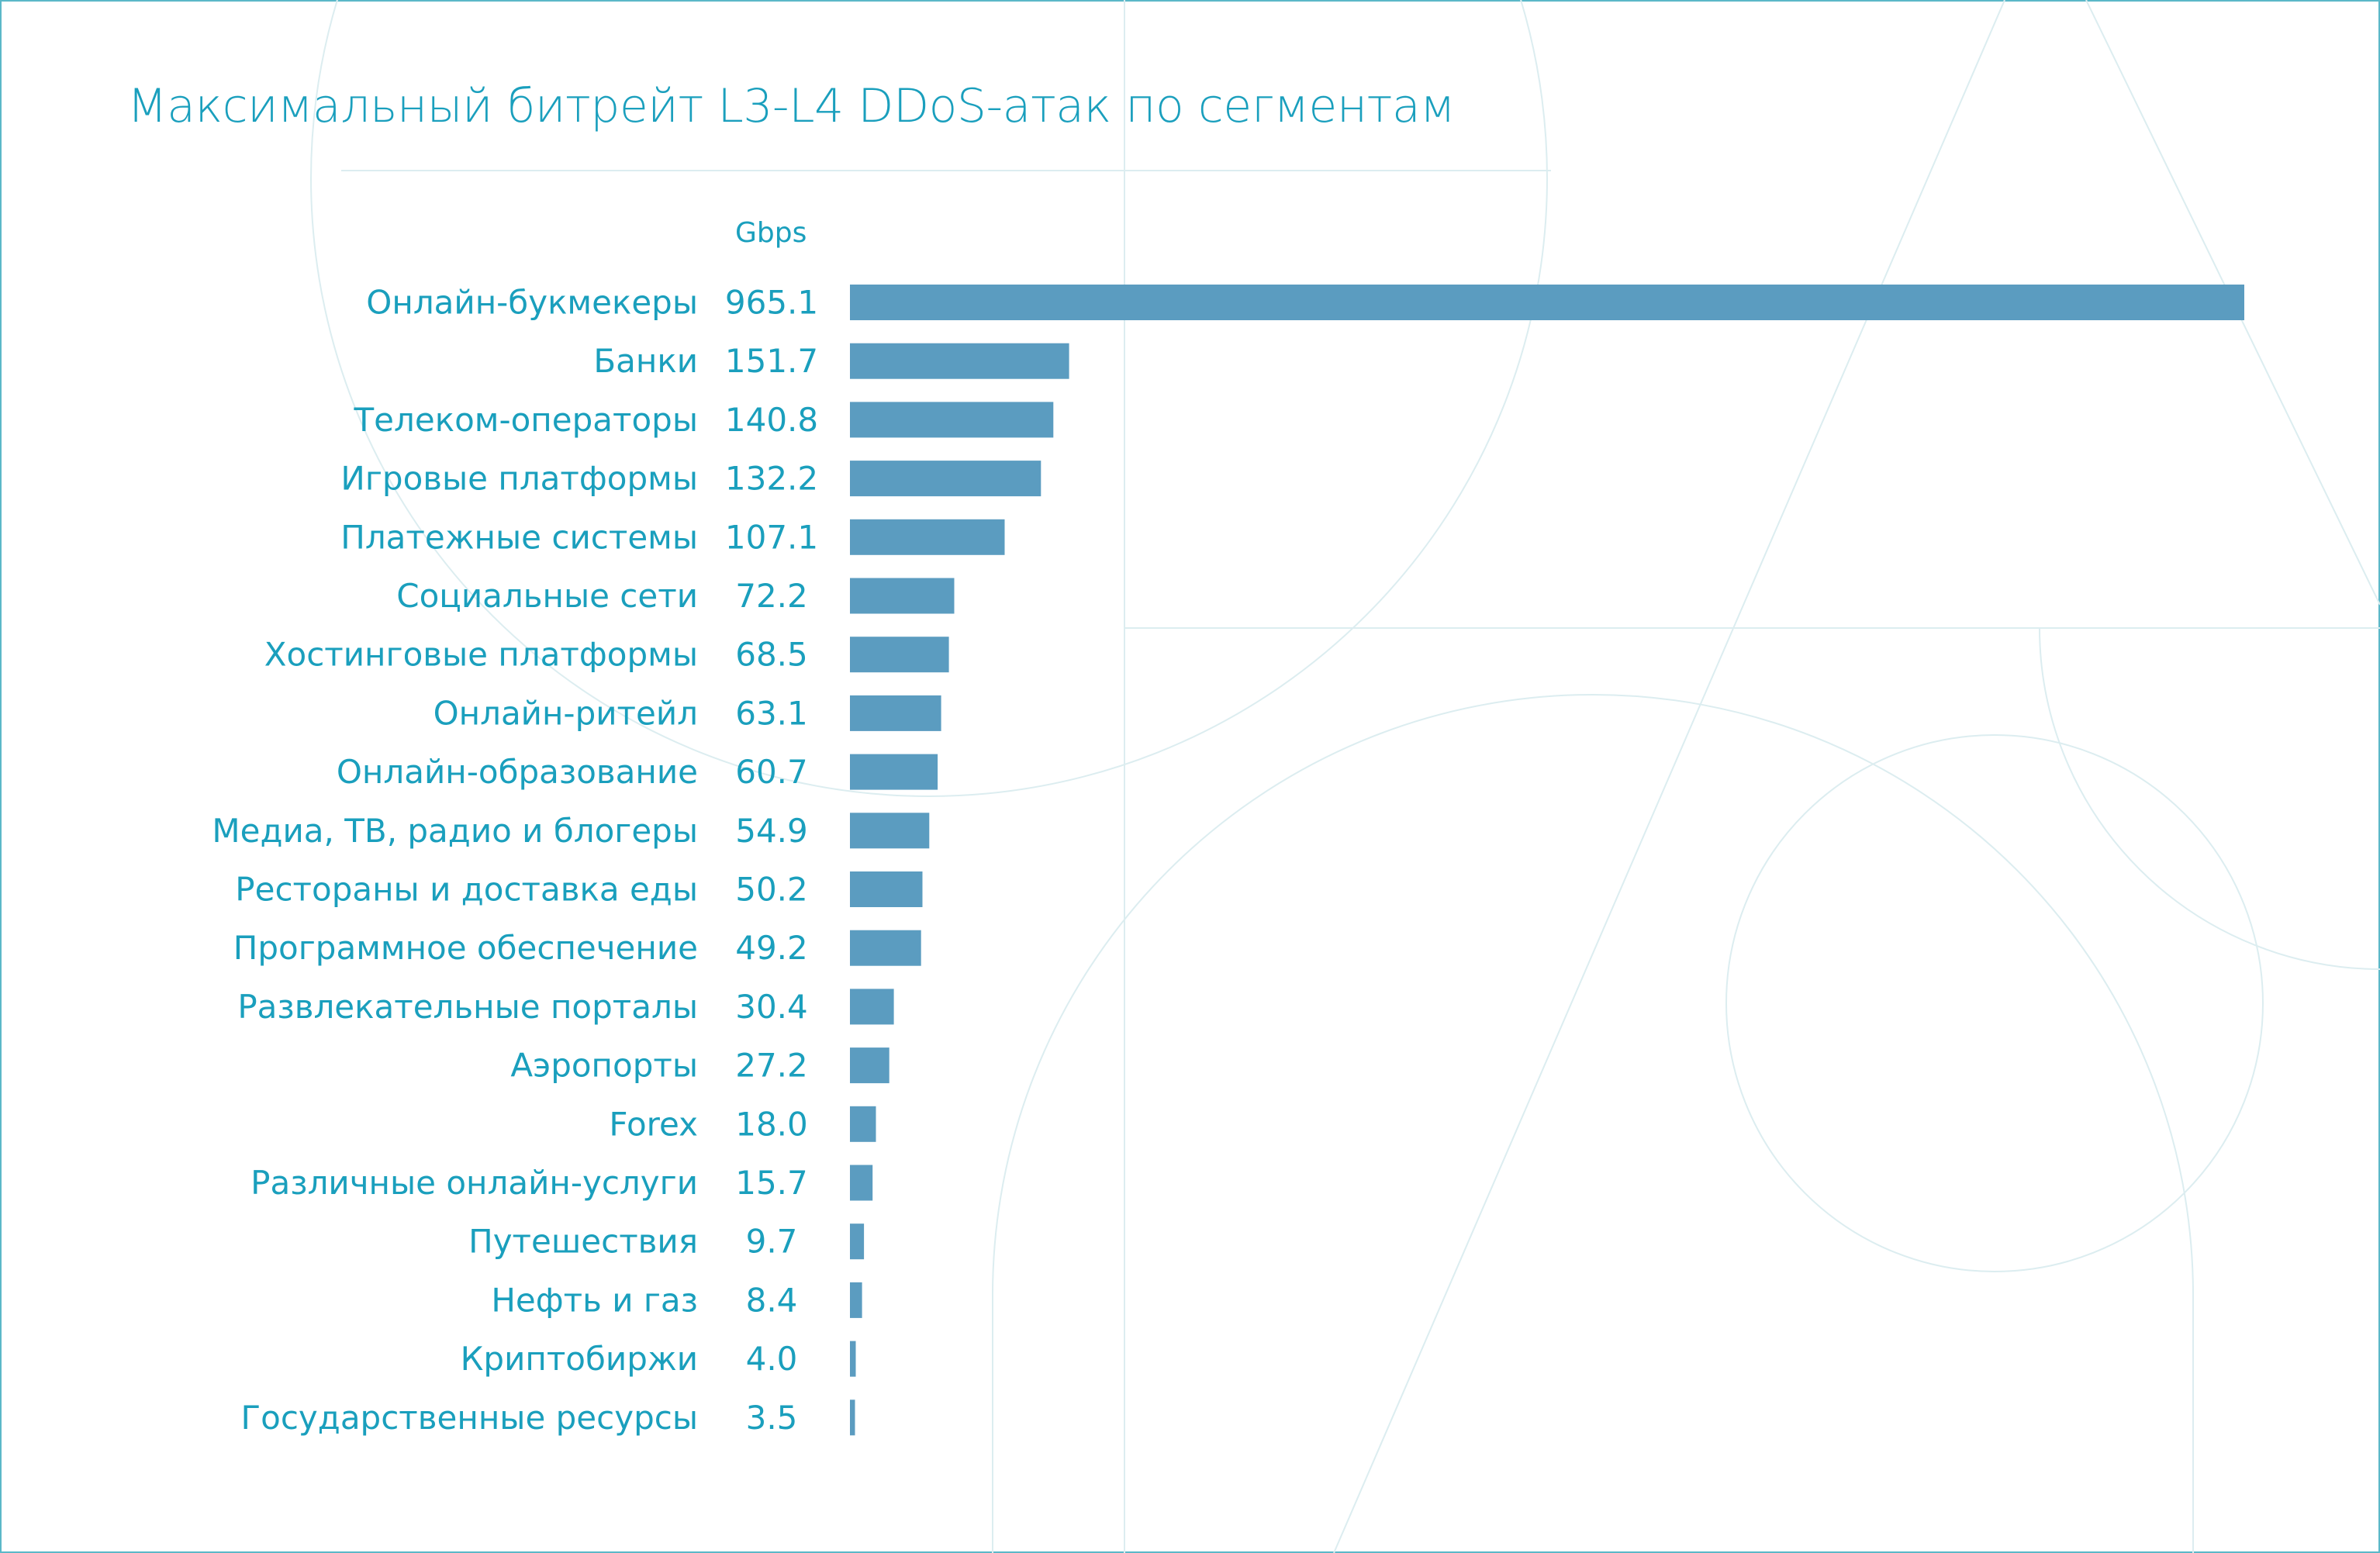 The width and height of the screenshot is (2380, 1553). Describe the element at coordinates (467, 890) in the screenshot. I see `category-label: Рестораны и доставка еды` at that location.